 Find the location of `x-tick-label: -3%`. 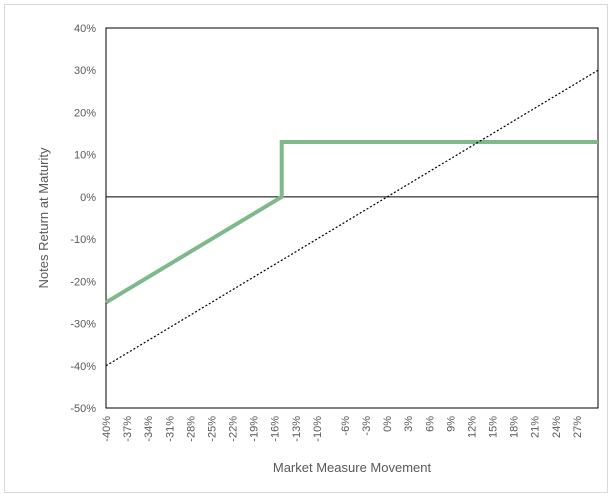

x-tick-label: -3% is located at coordinates (367, 426).